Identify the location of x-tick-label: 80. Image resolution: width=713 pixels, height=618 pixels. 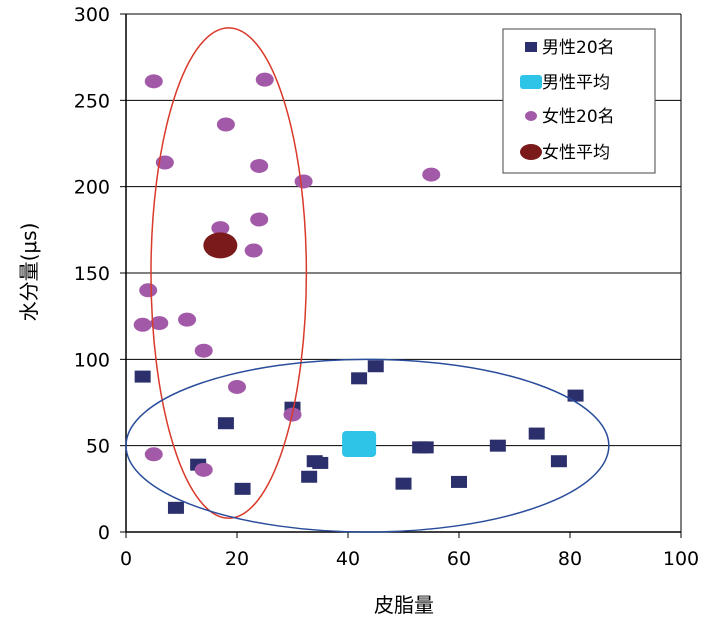
(570, 559).